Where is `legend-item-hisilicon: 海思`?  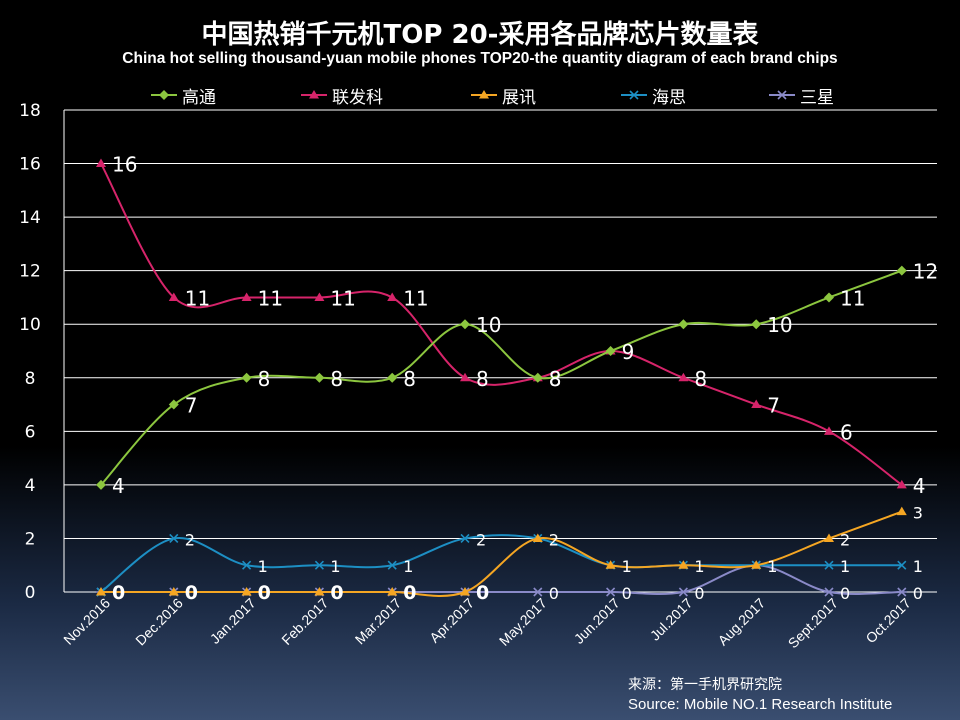
legend-item-hisilicon: 海思 is located at coordinates (653, 95).